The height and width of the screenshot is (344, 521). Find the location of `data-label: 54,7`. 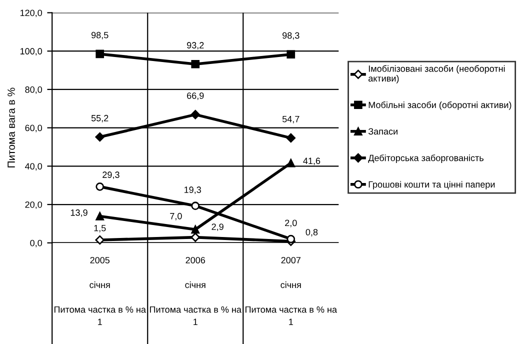

data-label: 54,7 is located at coordinates (291, 120).